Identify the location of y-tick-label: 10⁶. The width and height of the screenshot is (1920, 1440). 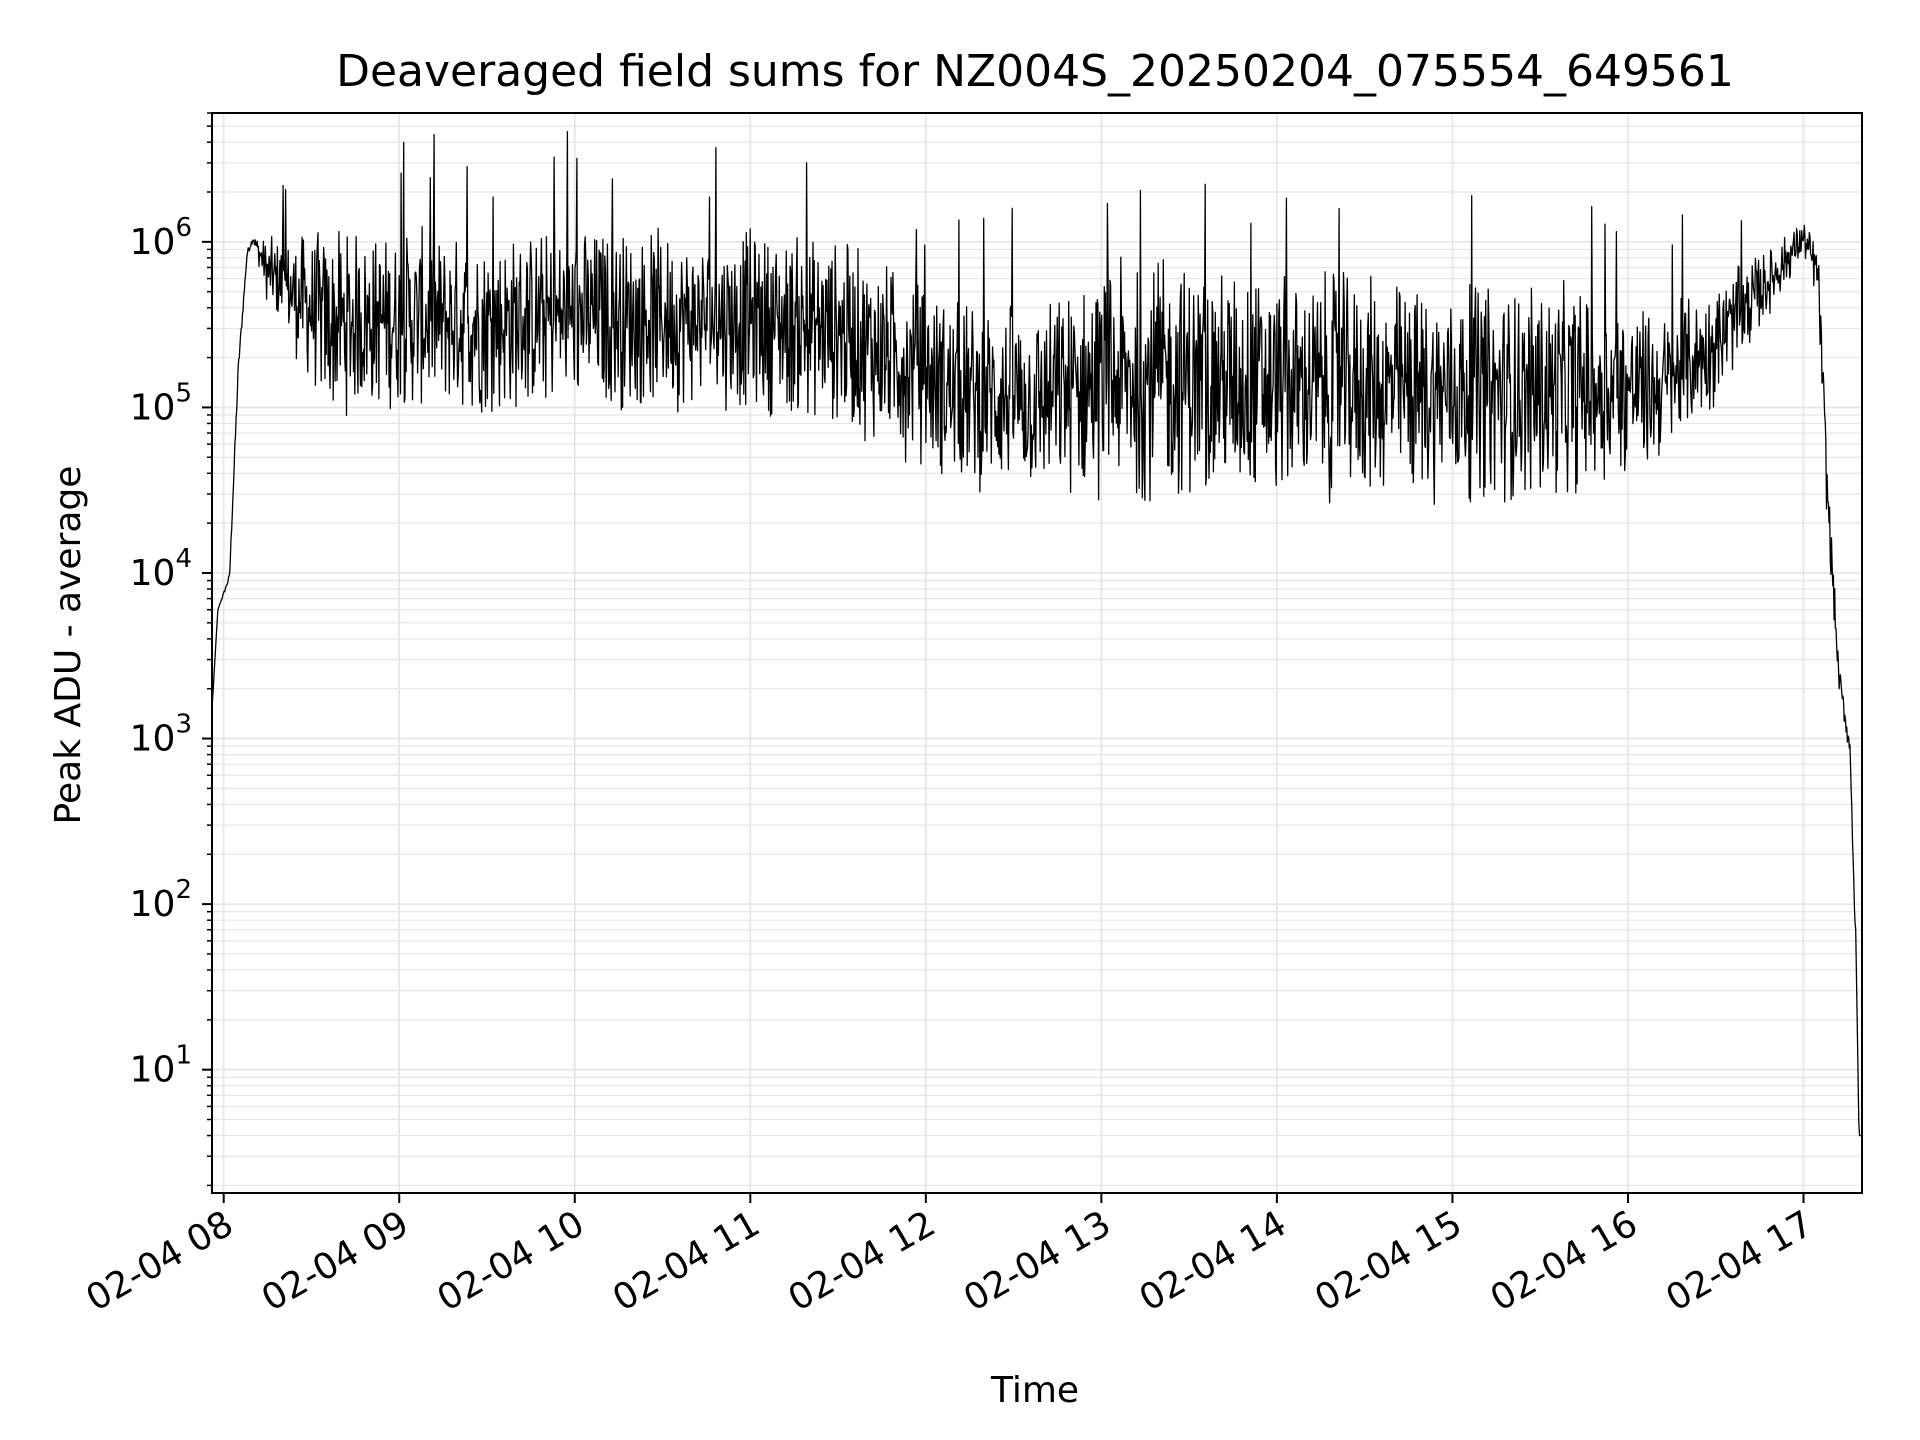
(161, 238).